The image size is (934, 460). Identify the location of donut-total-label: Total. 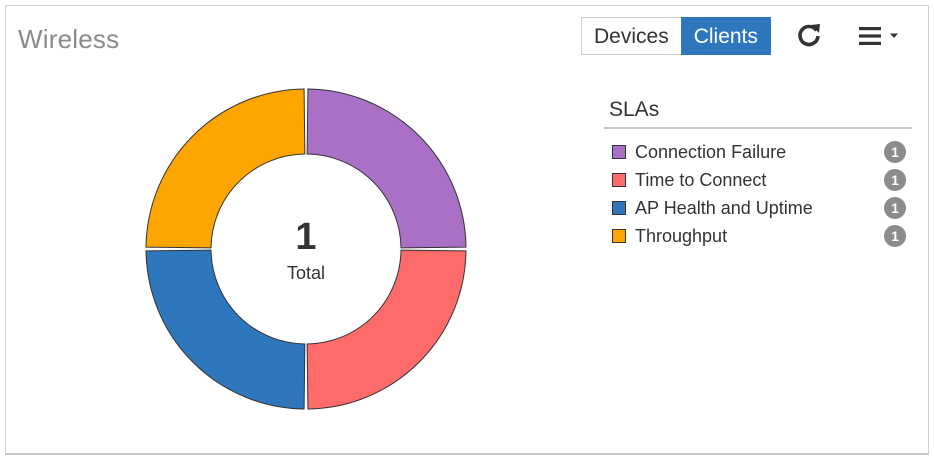
(306, 273).